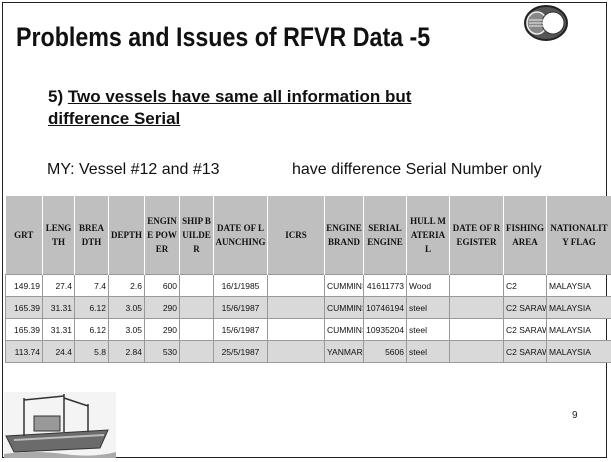 This screenshot has width=611, height=462. I want to click on header-cell: DATE OF REGISTER, so click(476, 235).